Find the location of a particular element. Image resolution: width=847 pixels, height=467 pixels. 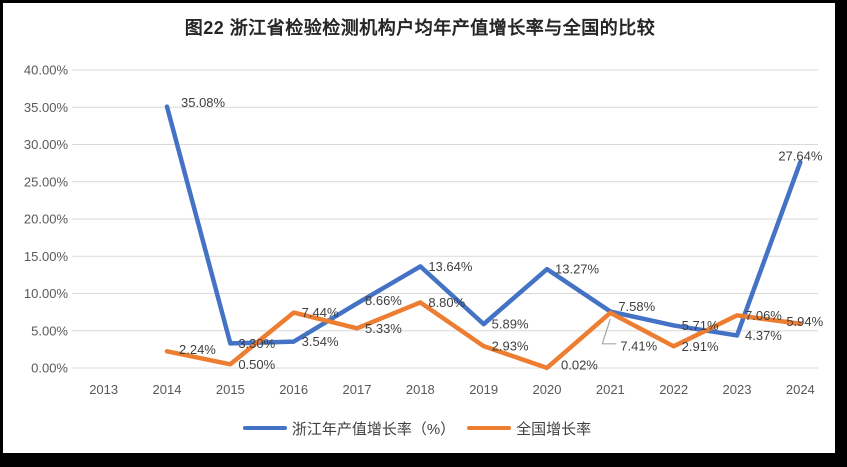

frame-top-border is located at coordinates (423, 1).